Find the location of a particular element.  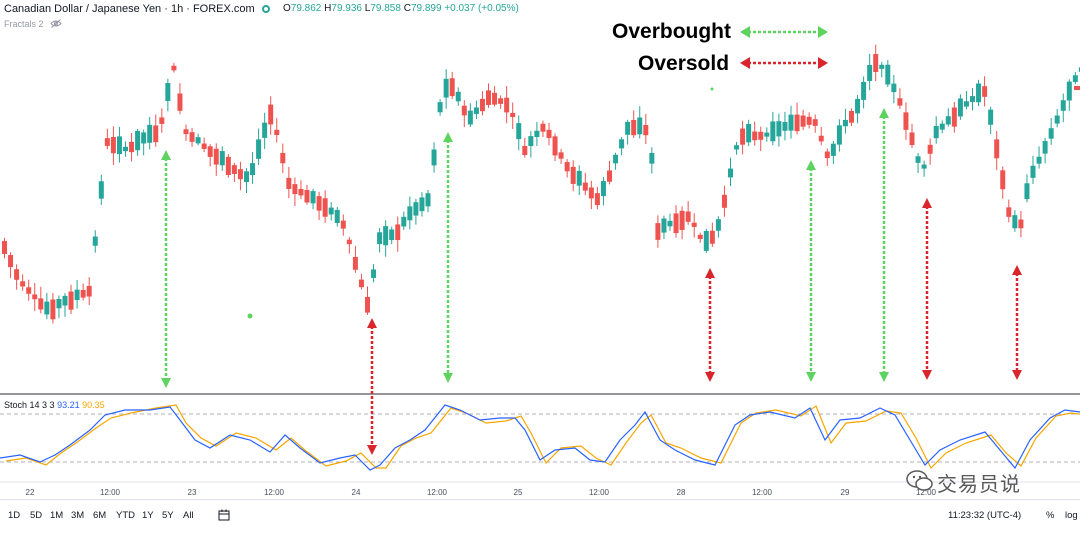

timeframe-all: All is located at coordinates (188, 515).